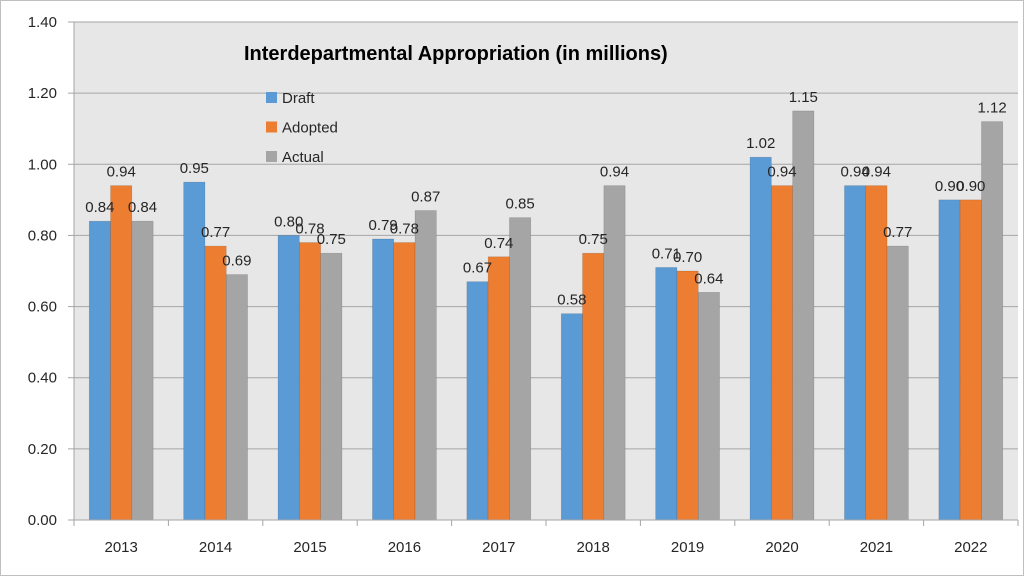 This screenshot has height=577, width=1024. What do you see at coordinates (687, 395) in the screenshot?
I see `bar-adopted-2019` at bounding box center [687, 395].